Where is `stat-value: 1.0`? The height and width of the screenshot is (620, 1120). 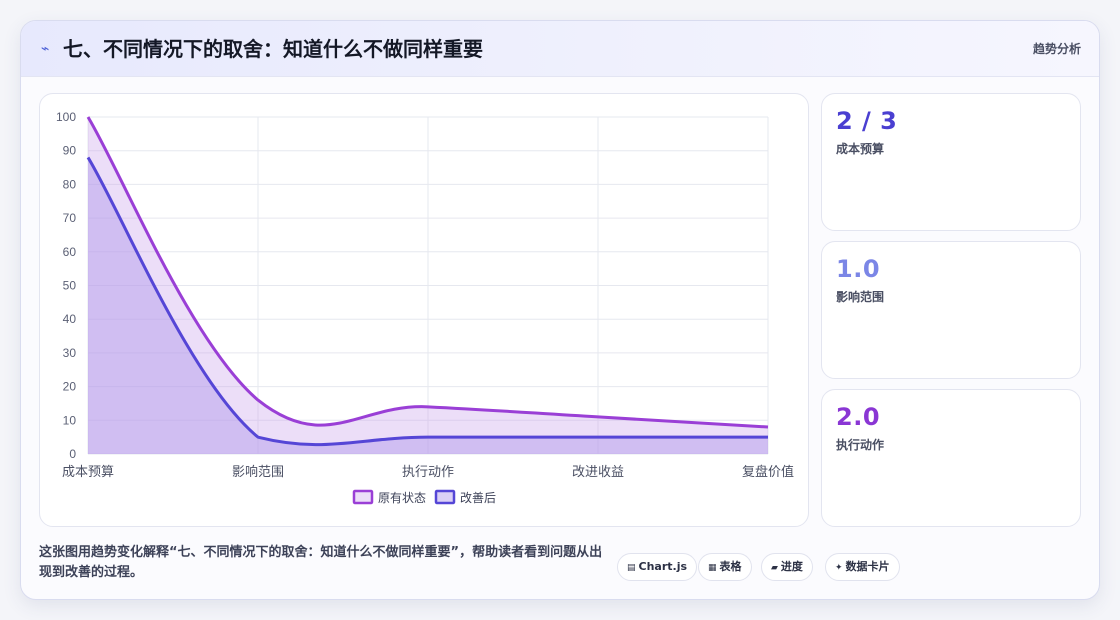 stat-value: 1.0 is located at coordinates (858, 269).